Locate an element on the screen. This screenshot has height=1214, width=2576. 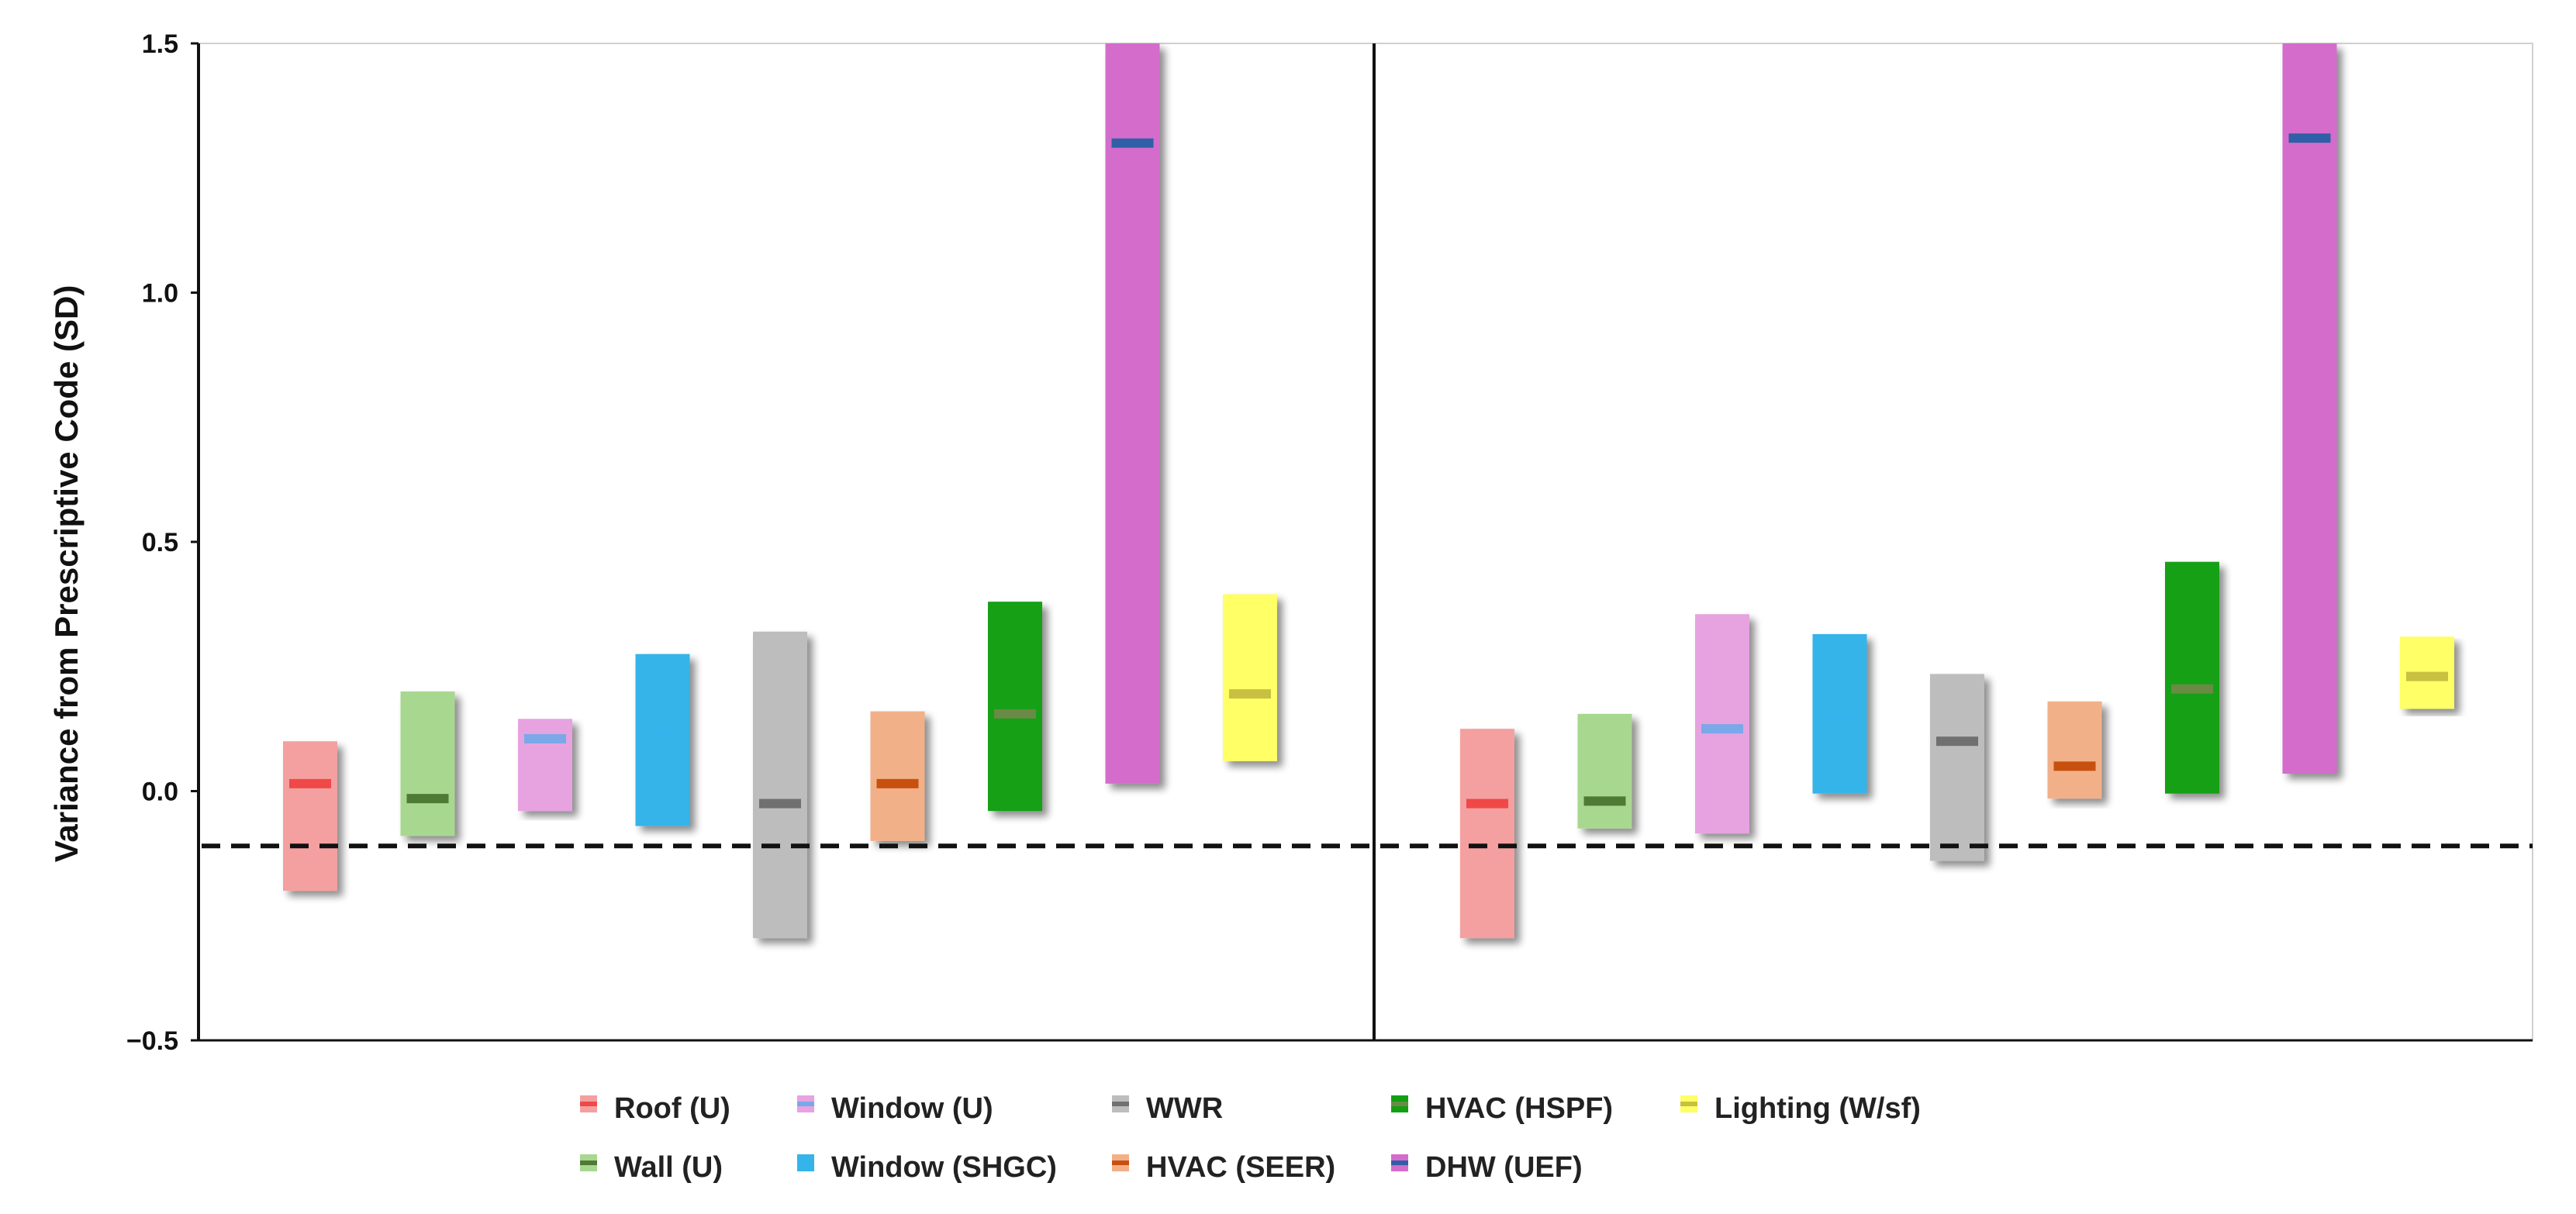
y-tick-label: 1.0 is located at coordinates (160, 294).